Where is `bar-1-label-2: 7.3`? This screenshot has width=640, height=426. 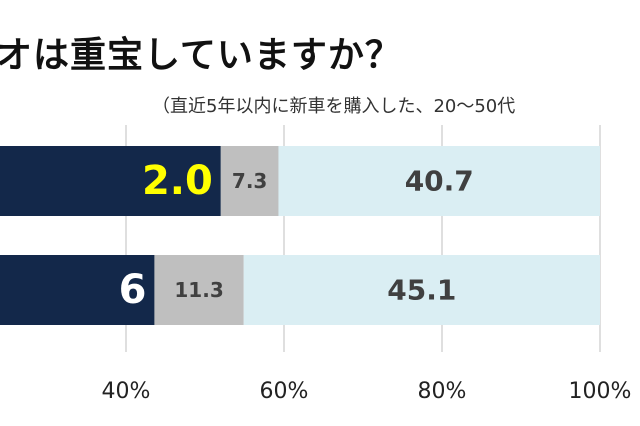
bar-1-label-2: 7.3 is located at coordinates (249, 181).